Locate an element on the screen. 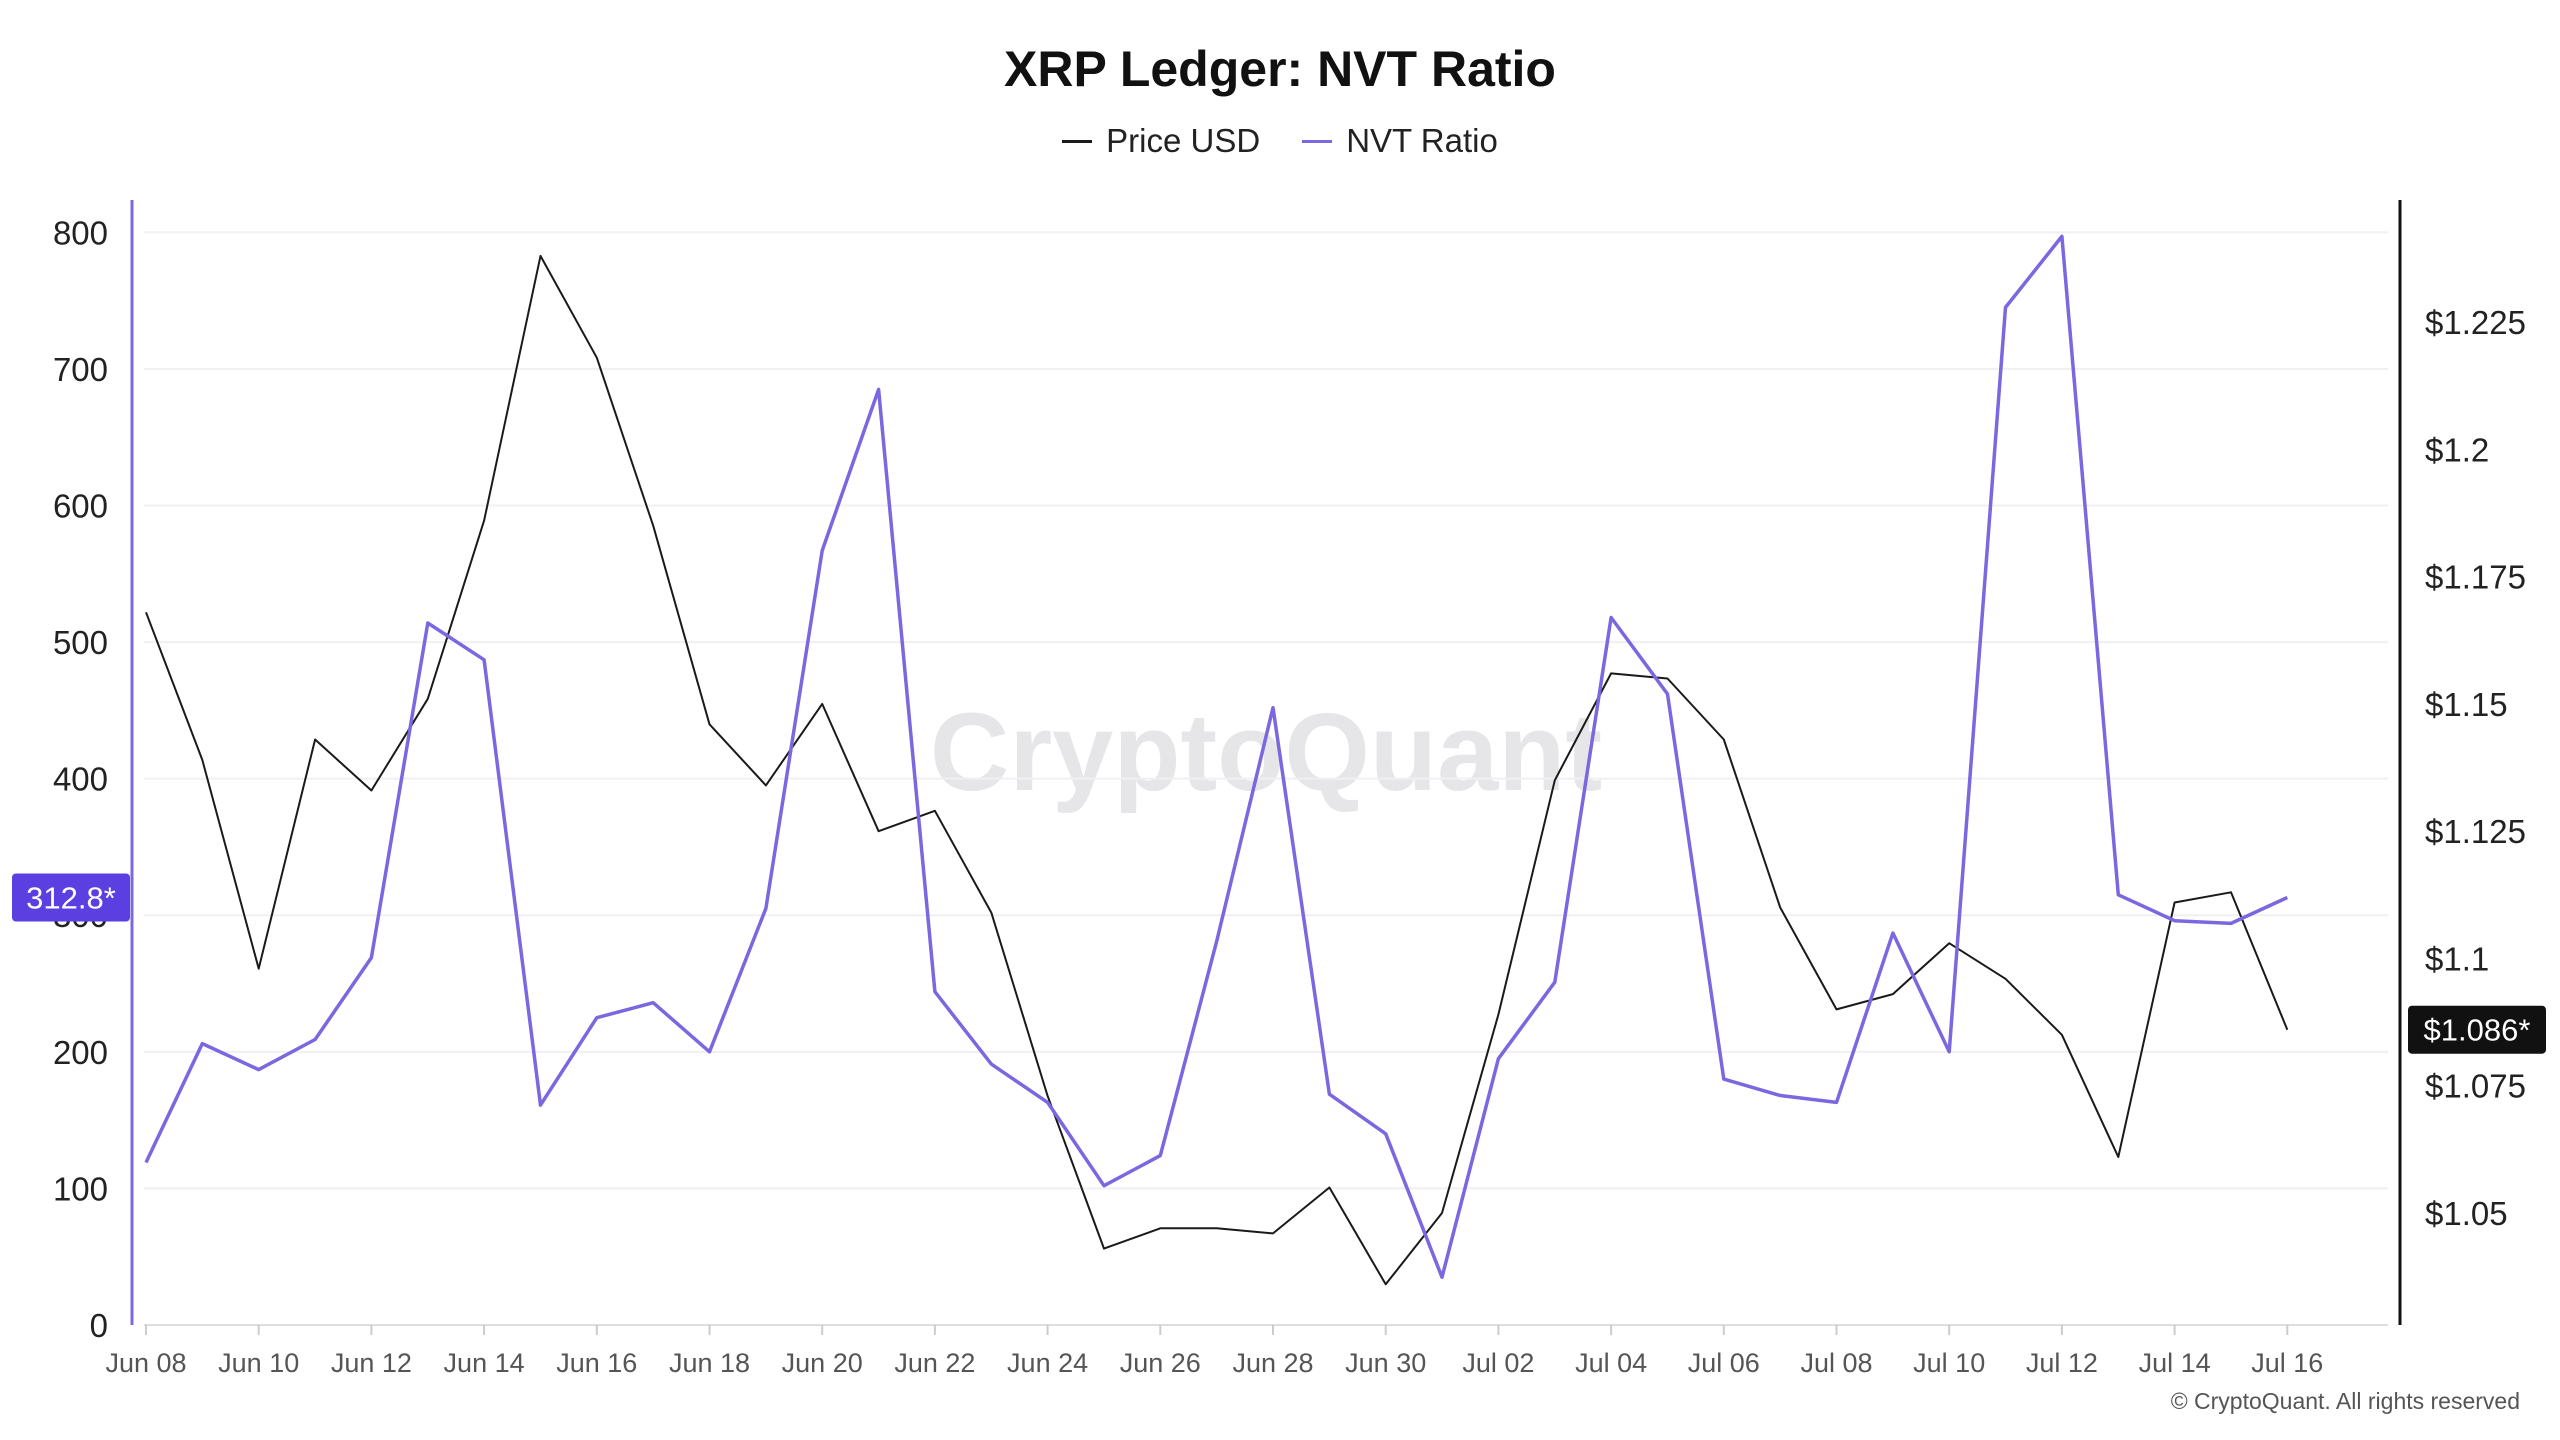  x-axis-tick-label: Jun 16 is located at coordinates (596, 1363).